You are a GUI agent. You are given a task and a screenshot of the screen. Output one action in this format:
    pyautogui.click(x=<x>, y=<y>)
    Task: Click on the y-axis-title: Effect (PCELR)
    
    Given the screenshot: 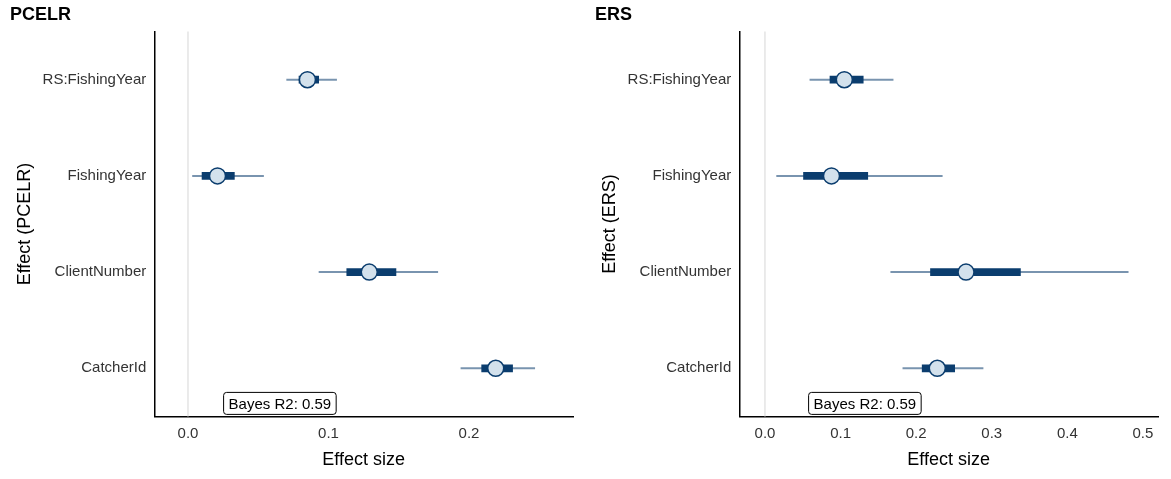 What is the action you would take?
    pyautogui.click(x=23, y=224)
    